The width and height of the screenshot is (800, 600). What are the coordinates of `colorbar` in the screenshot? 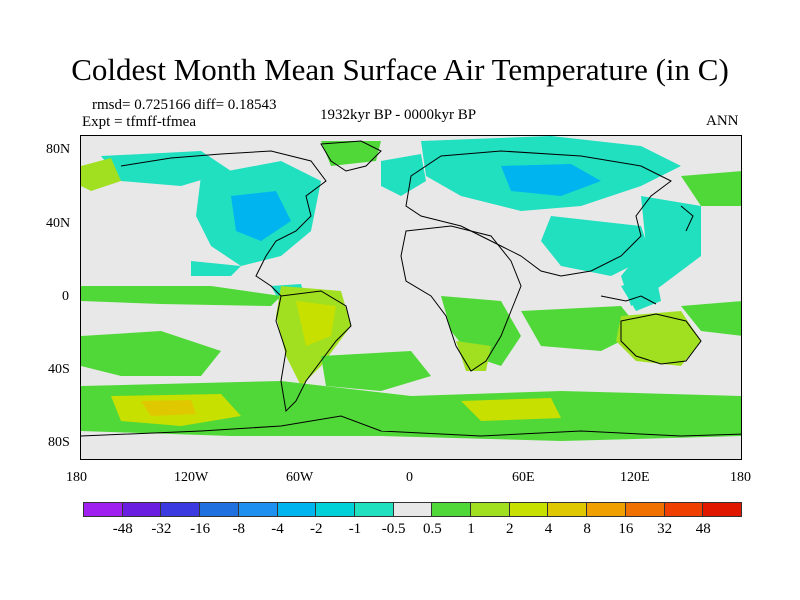 It's located at (412, 509).